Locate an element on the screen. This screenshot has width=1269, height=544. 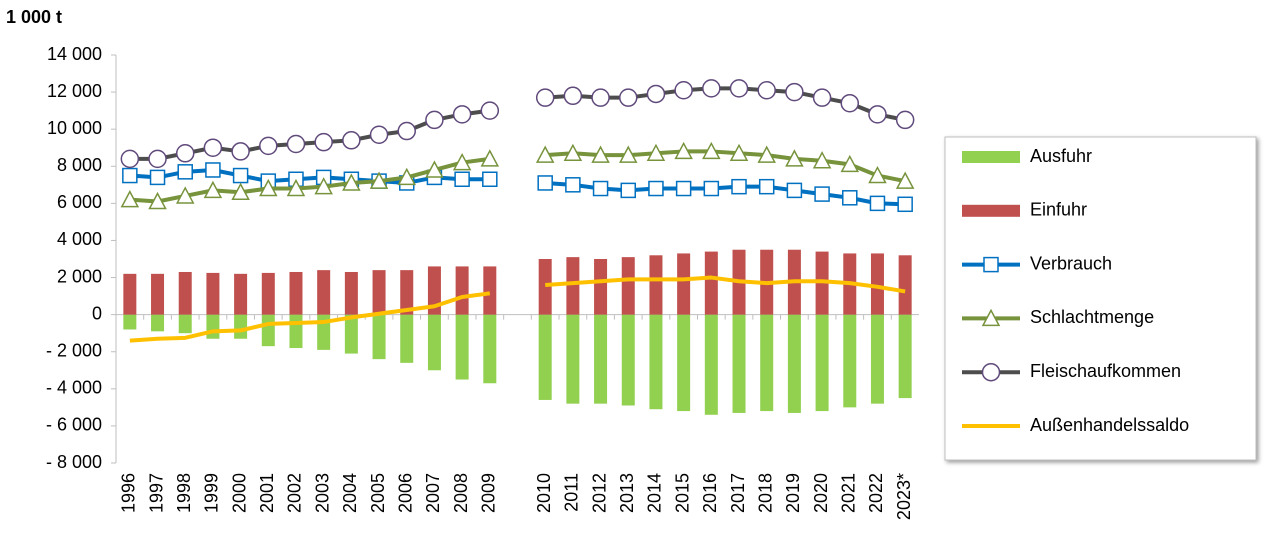
x-tick-label: 2000 is located at coordinates (239, 493).